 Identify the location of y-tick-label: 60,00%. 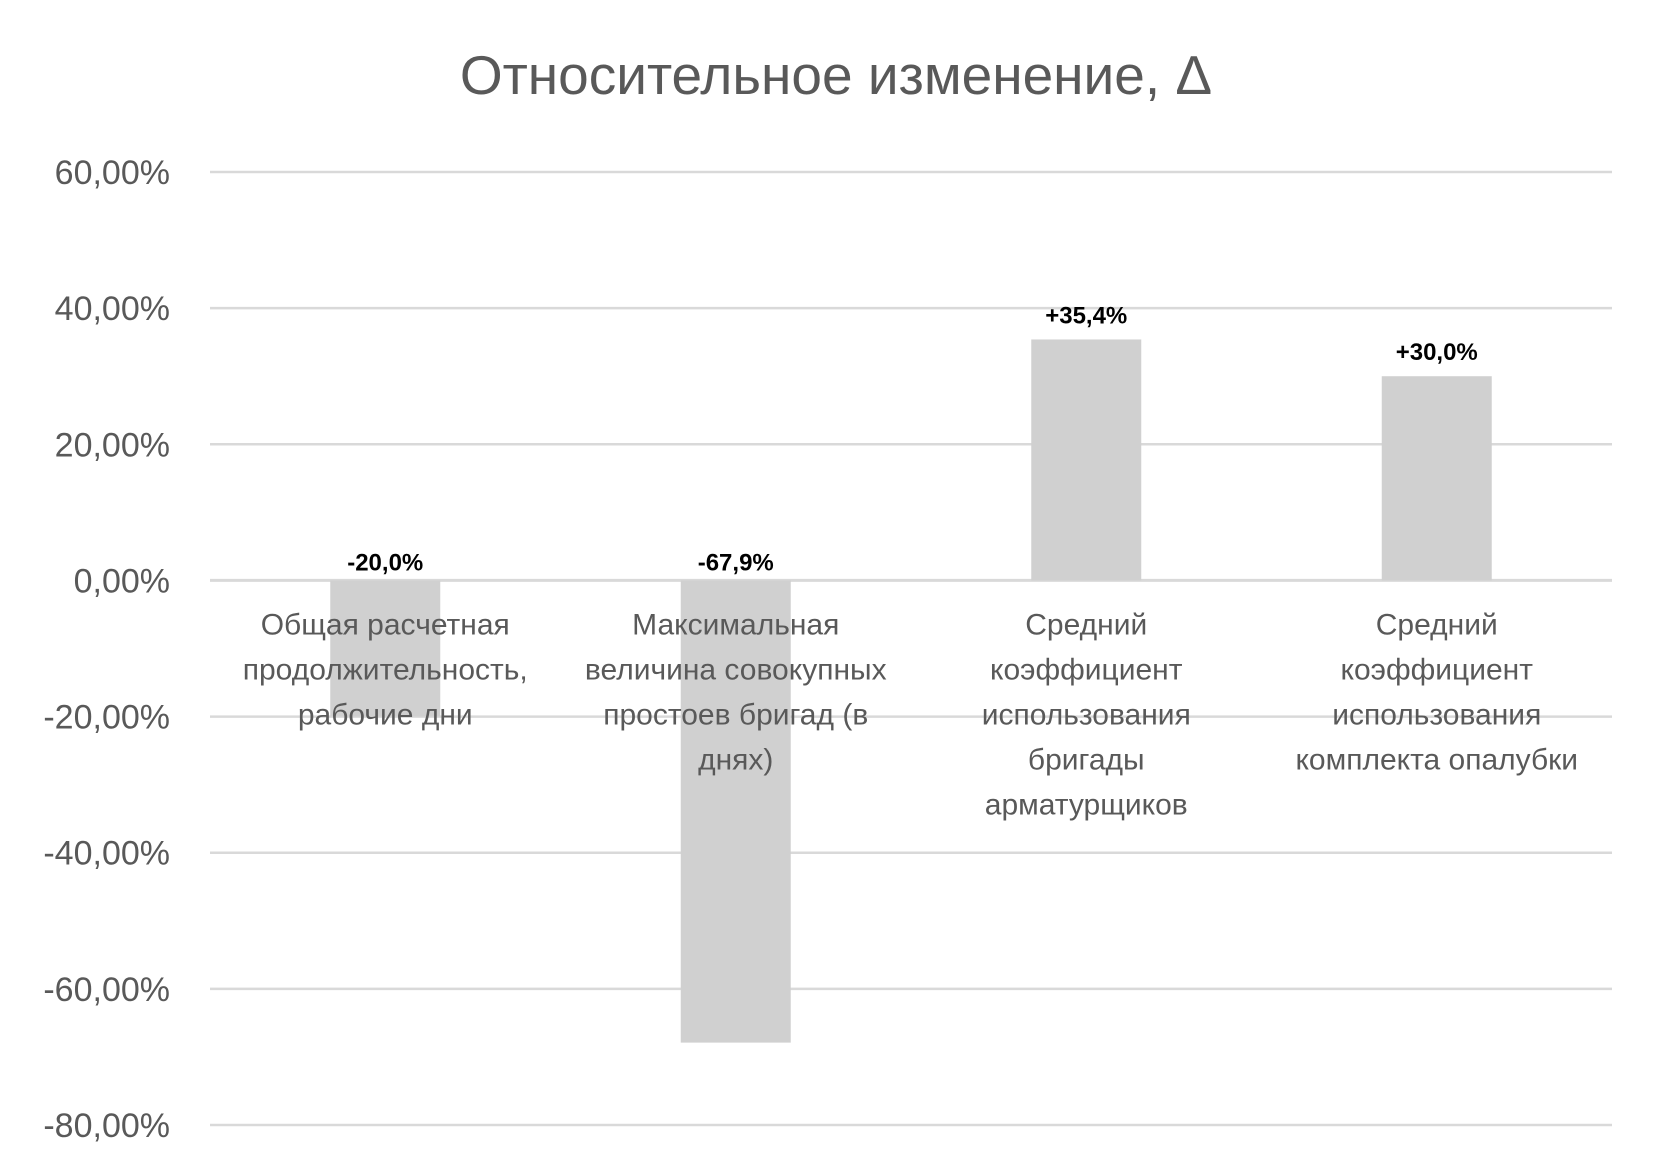
(112, 173).